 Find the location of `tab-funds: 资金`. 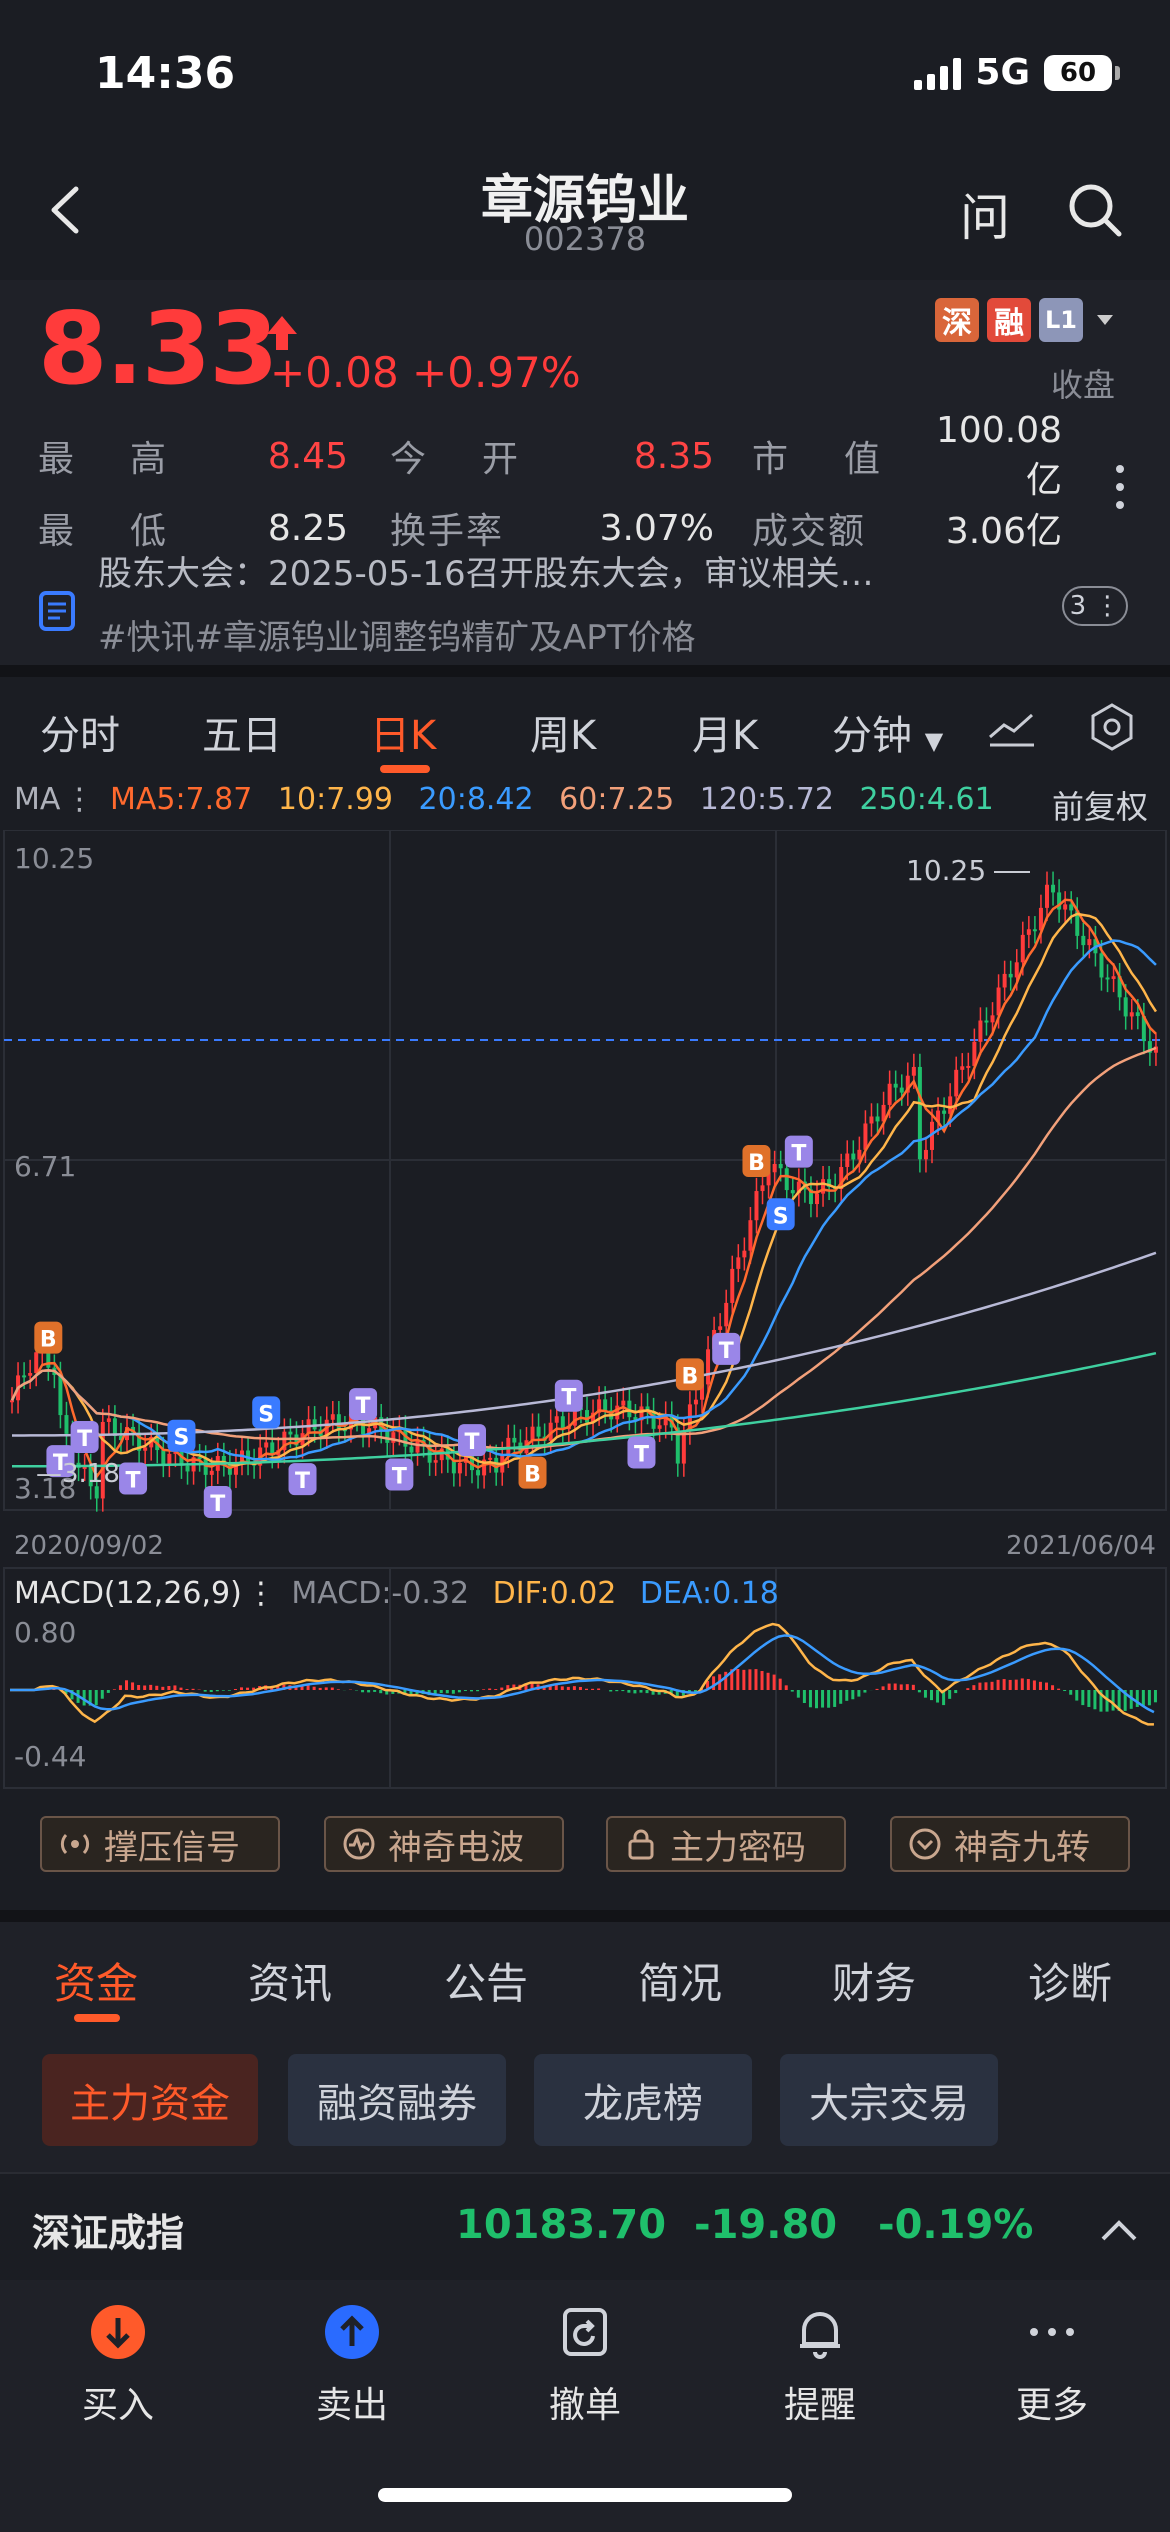

tab-funds: 资金 is located at coordinates (96, 1983).